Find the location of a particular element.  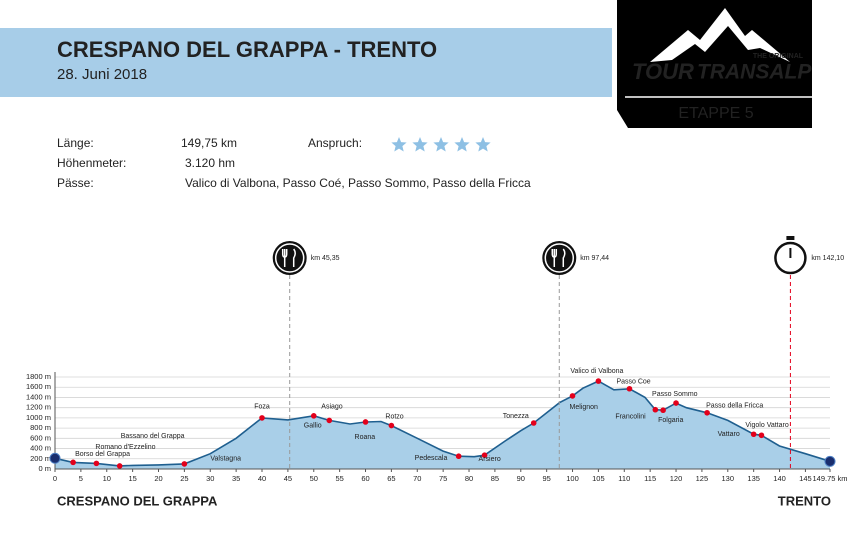

y-tick-label: 1600 m is located at coordinates (38, 386).